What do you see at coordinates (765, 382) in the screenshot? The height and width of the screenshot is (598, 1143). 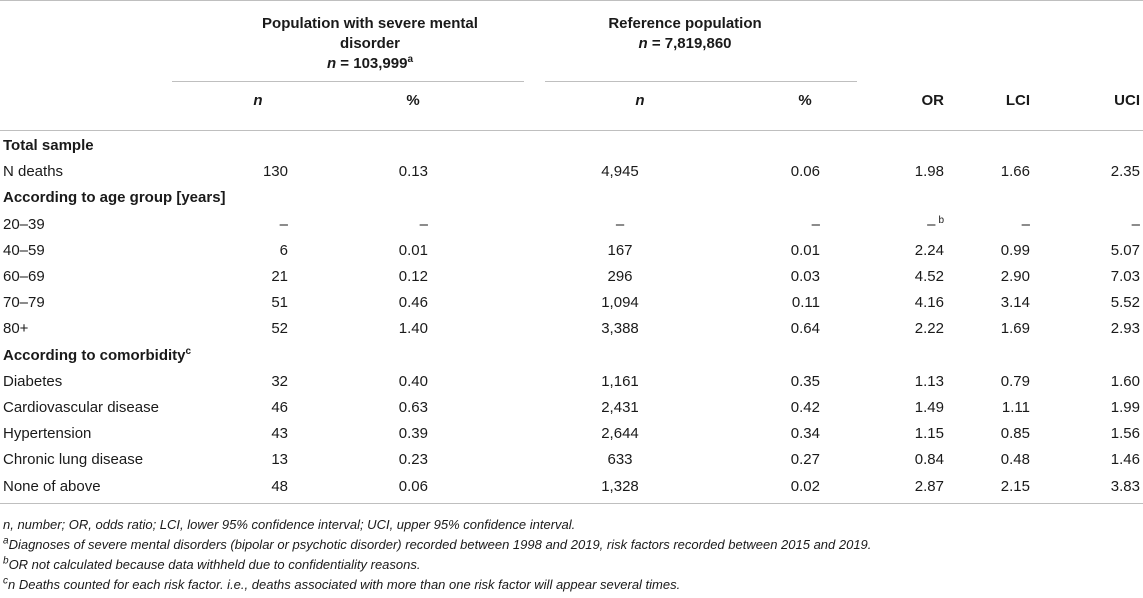 I see `cell-ref-pct: 0.35` at bounding box center [765, 382].